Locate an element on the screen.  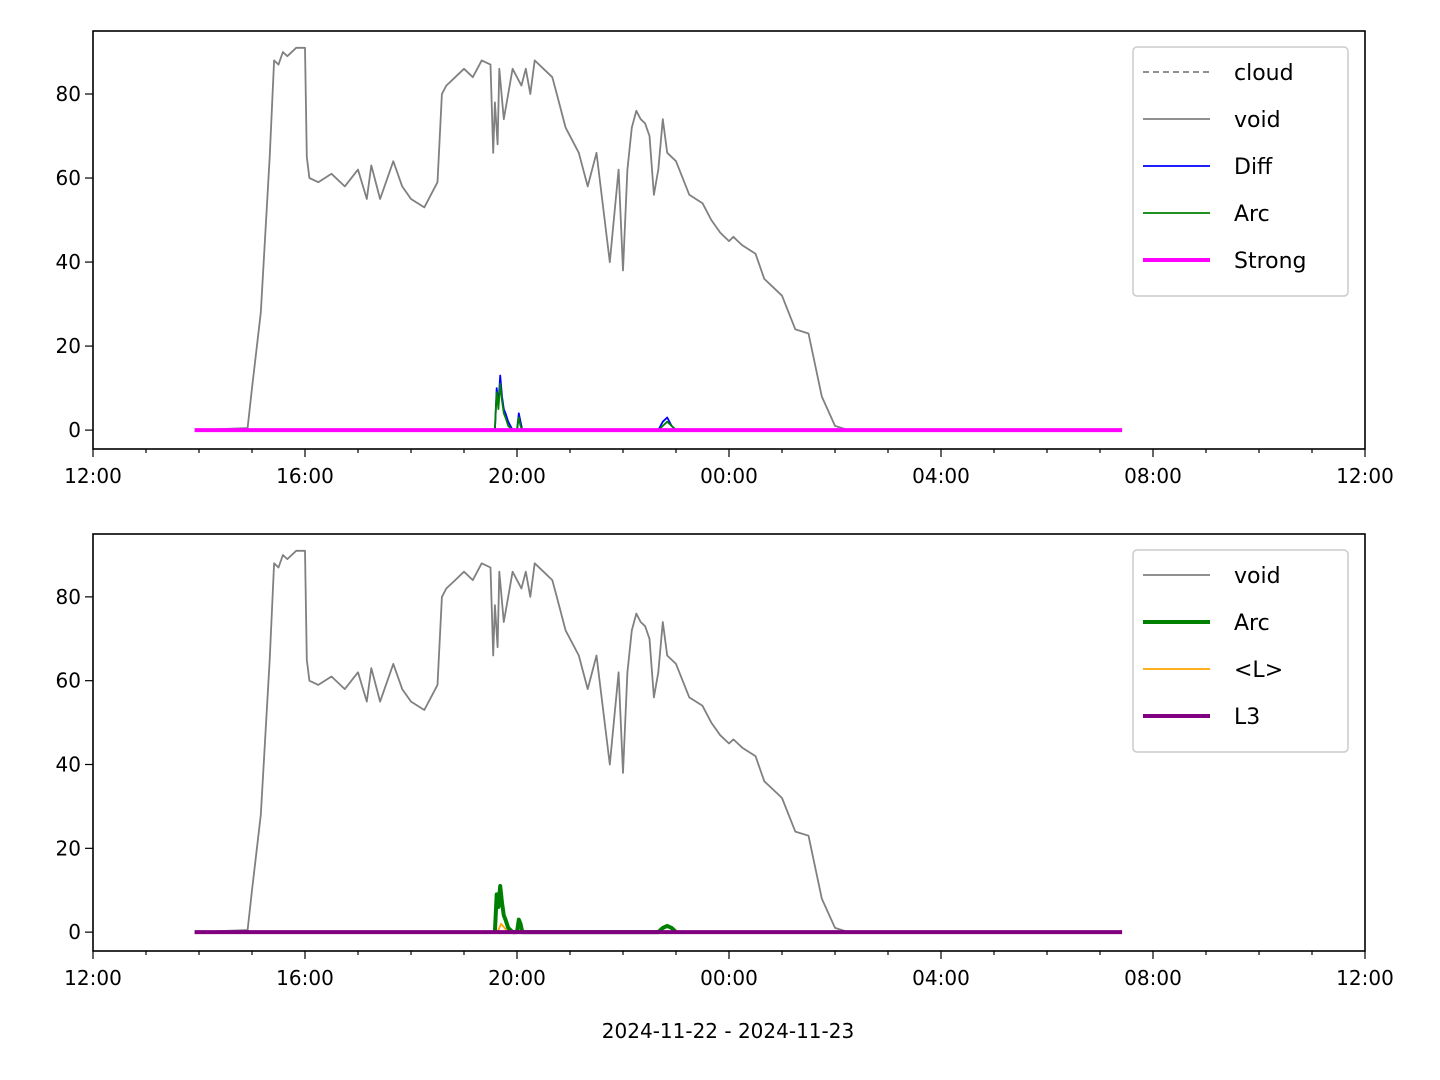
legend-label: L3 is located at coordinates (1247, 717).